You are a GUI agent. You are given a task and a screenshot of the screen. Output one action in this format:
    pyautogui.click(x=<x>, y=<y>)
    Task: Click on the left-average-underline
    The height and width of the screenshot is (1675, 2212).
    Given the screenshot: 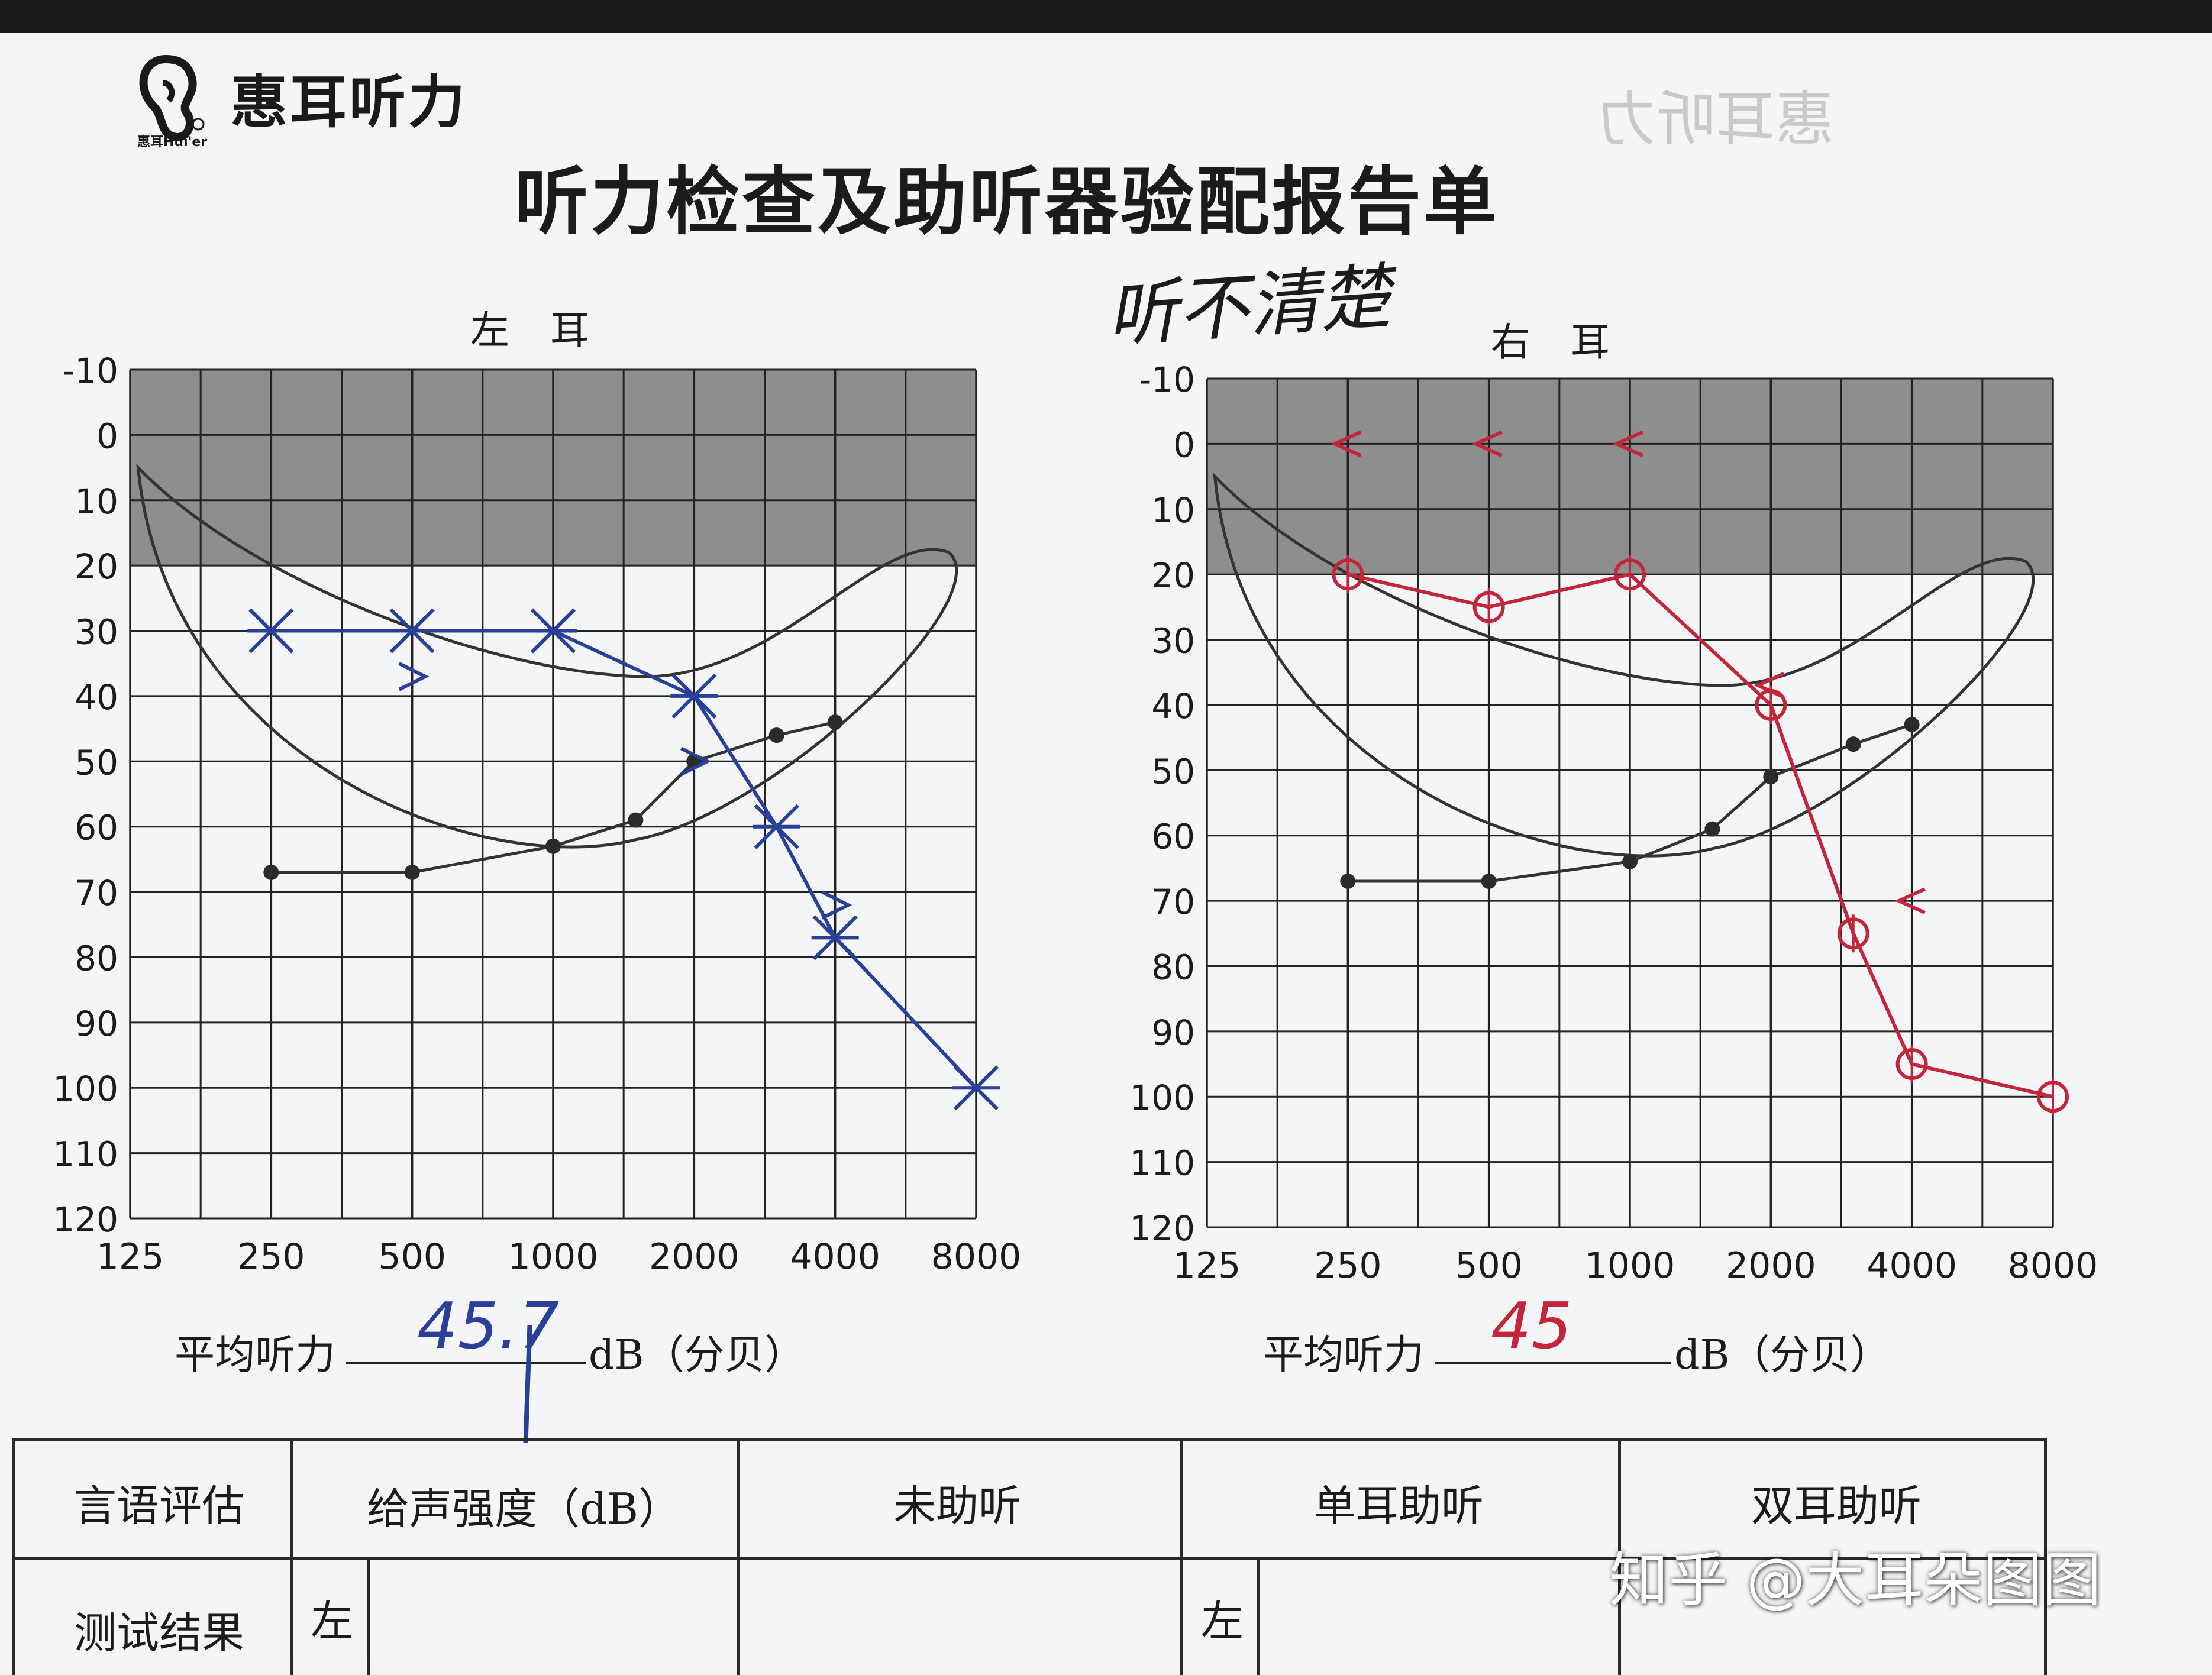 What is the action you would take?
    pyautogui.click(x=466, y=1363)
    